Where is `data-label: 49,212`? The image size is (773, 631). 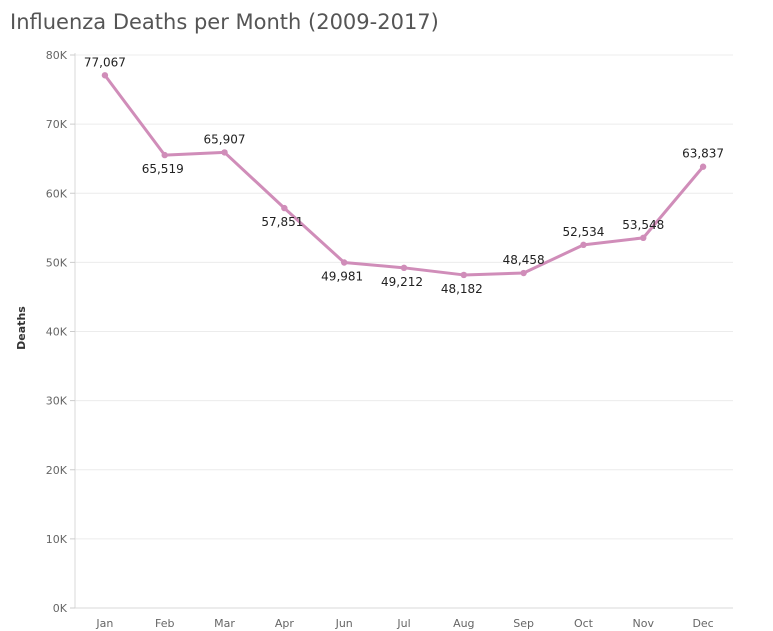
data-label: 49,212 is located at coordinates (402, 282).